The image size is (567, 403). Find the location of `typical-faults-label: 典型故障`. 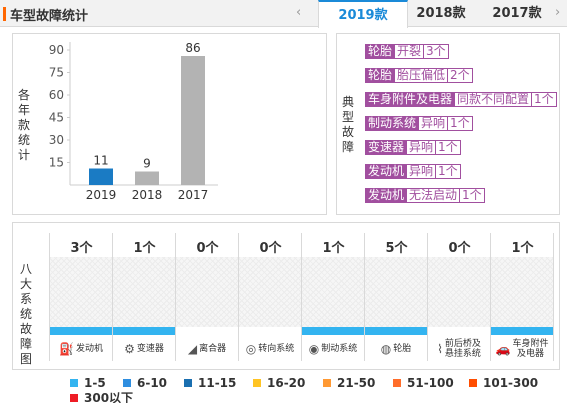

typical-faults-label: 典型故障 is located at coordinates (349, 125).